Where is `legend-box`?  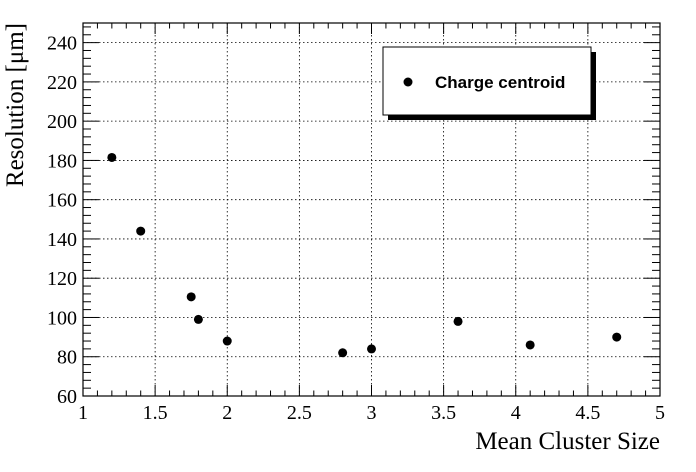
legend-box is located at coordinates (487, 81).